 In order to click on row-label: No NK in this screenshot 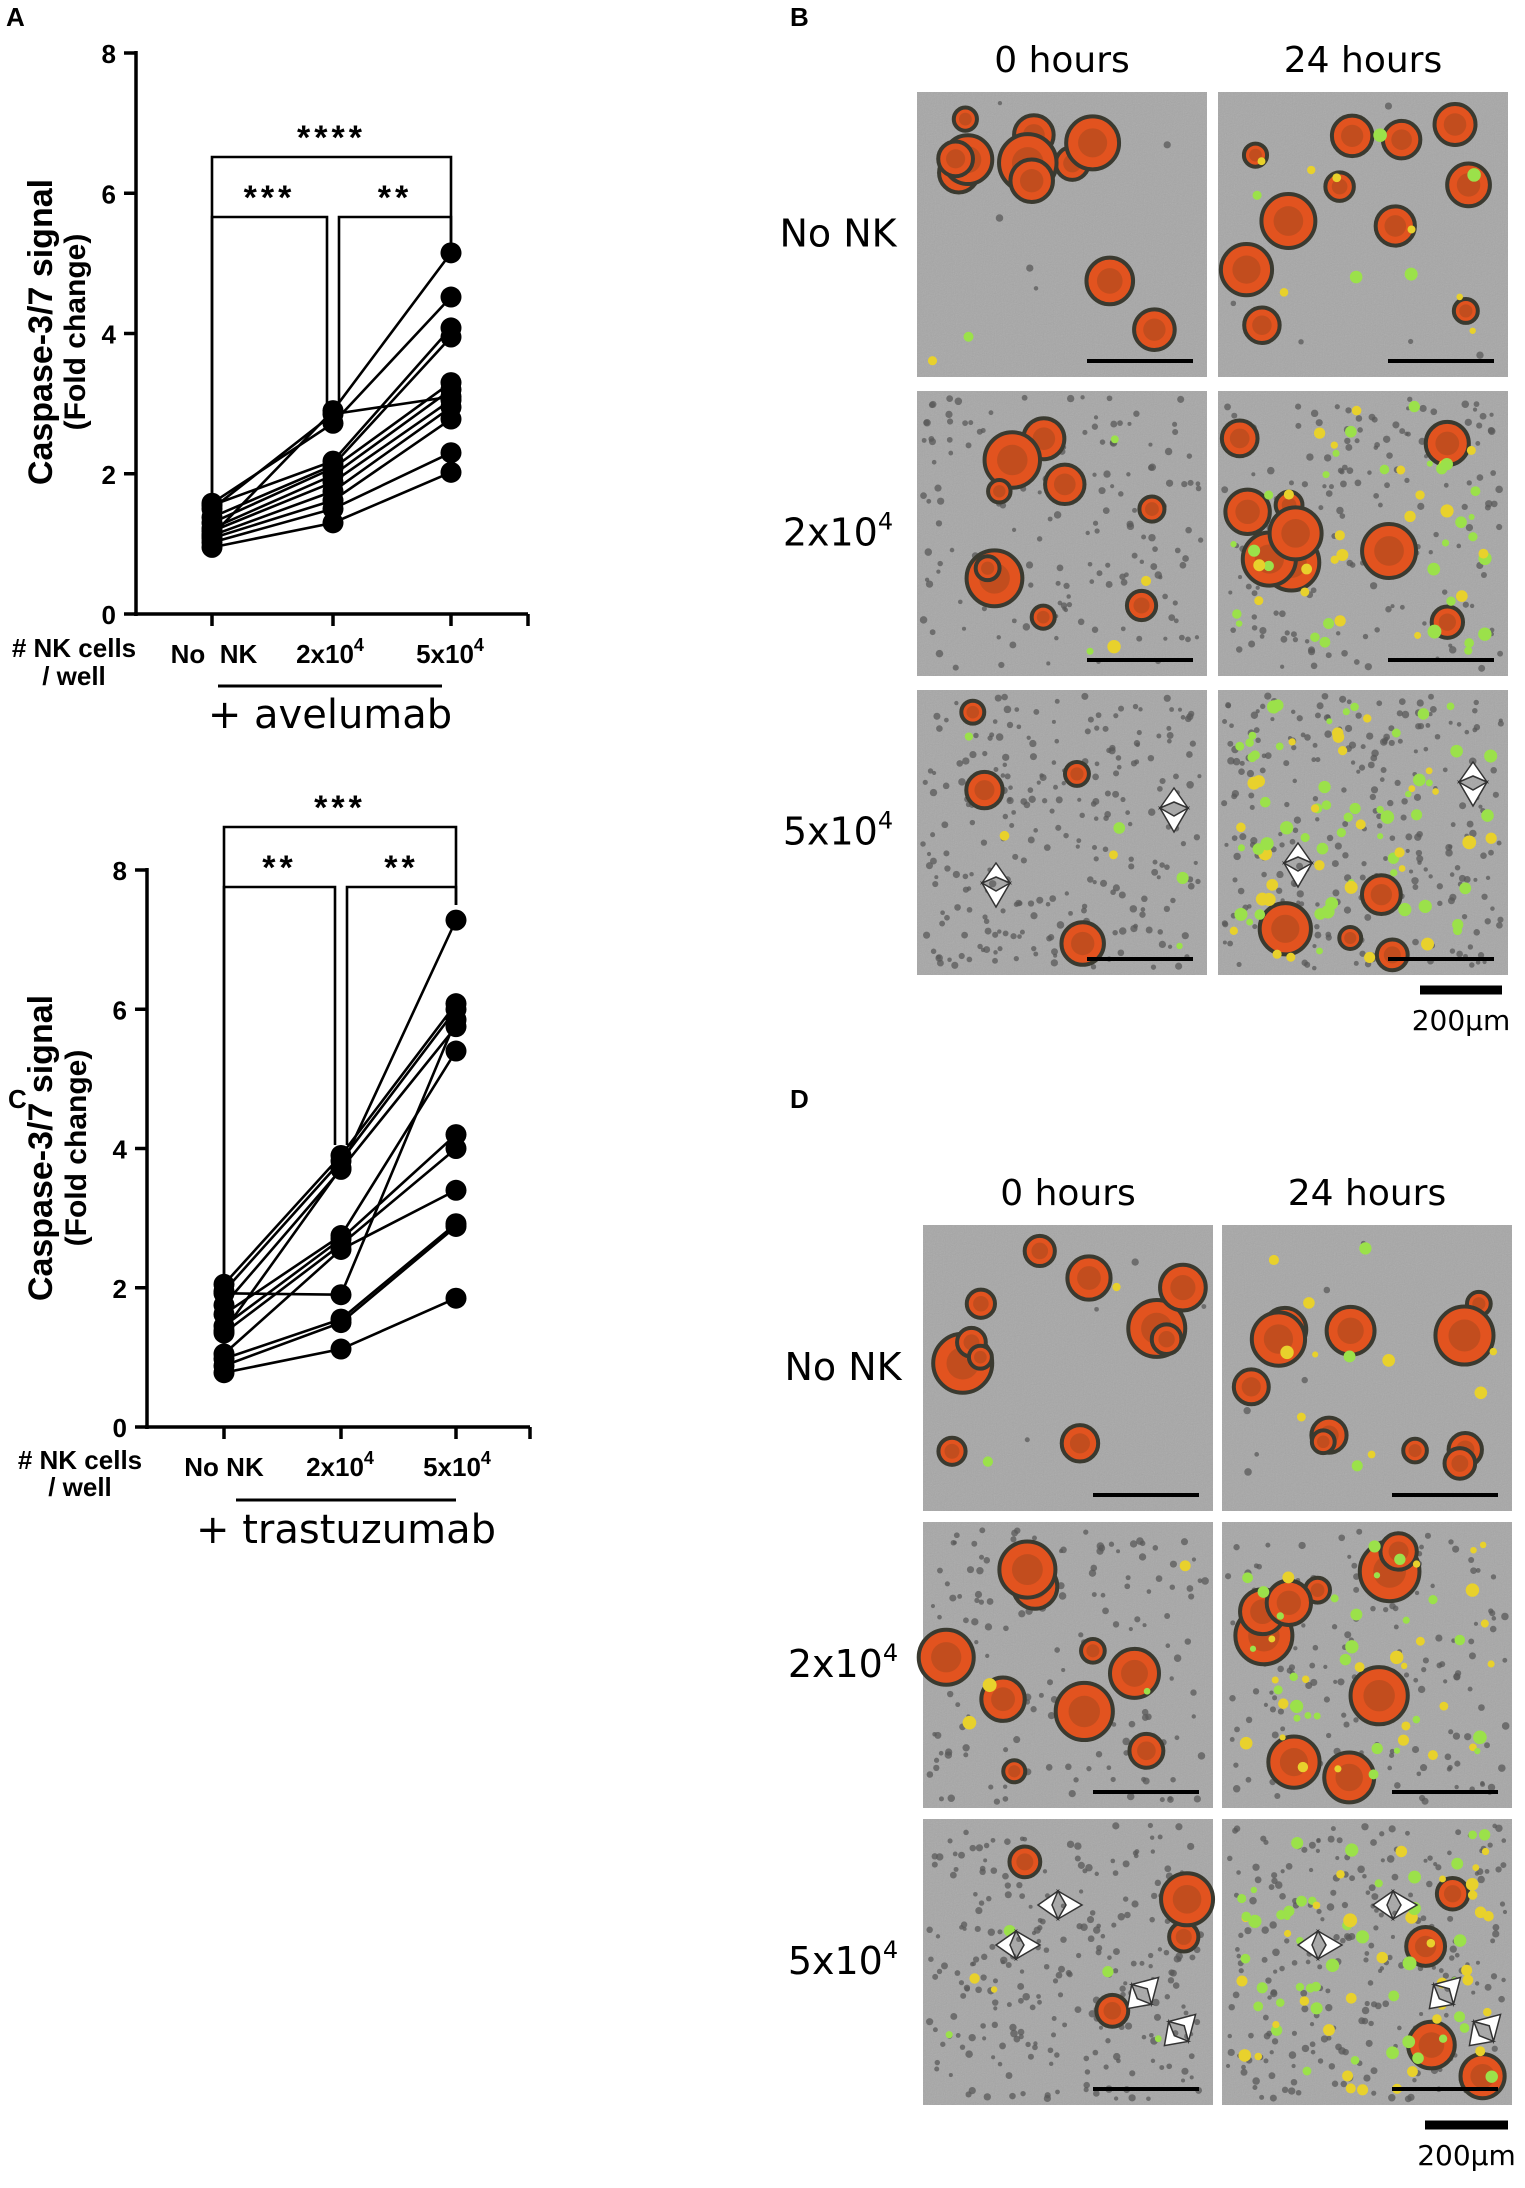, I will do `click(838, 234)`.